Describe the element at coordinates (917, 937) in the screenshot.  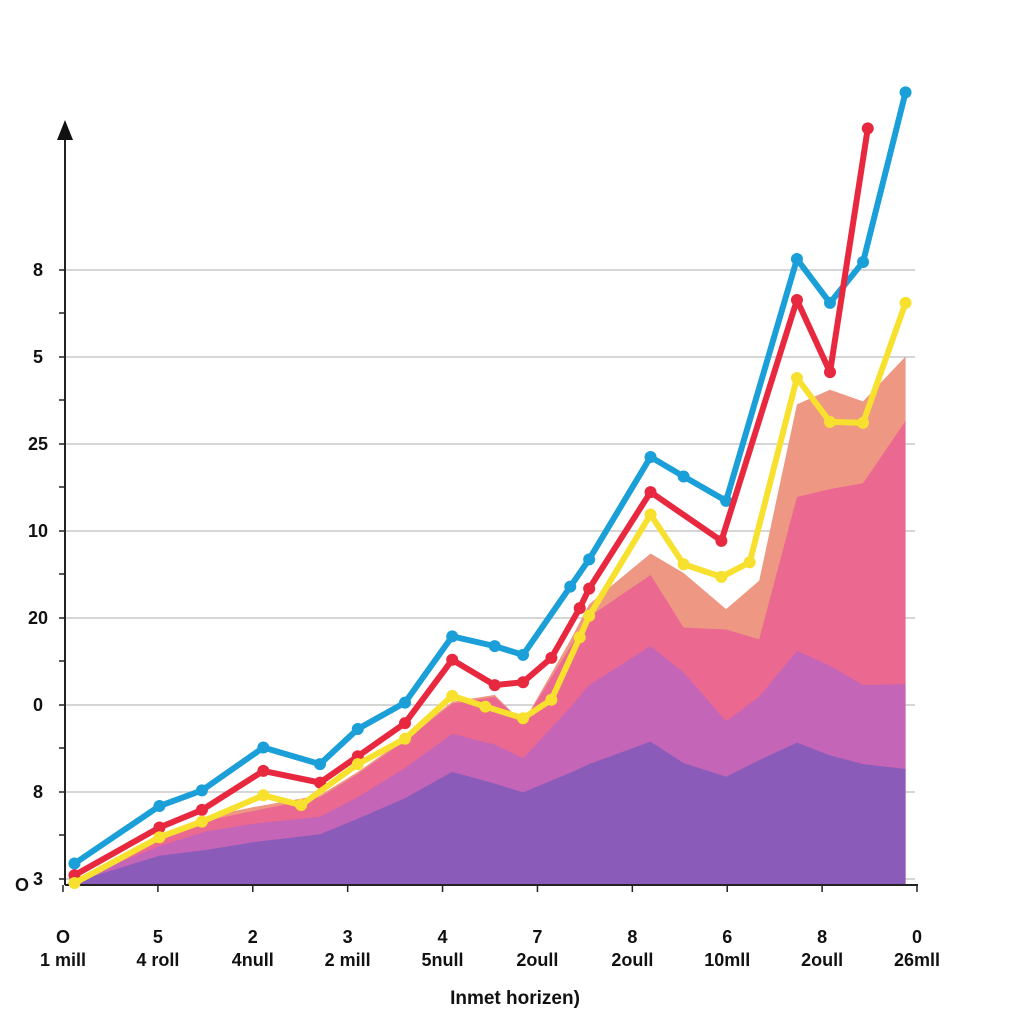
I see `x-tick-label: 0` at that location.